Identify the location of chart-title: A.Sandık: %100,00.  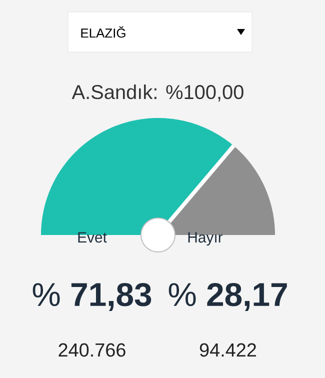
(158, 93).